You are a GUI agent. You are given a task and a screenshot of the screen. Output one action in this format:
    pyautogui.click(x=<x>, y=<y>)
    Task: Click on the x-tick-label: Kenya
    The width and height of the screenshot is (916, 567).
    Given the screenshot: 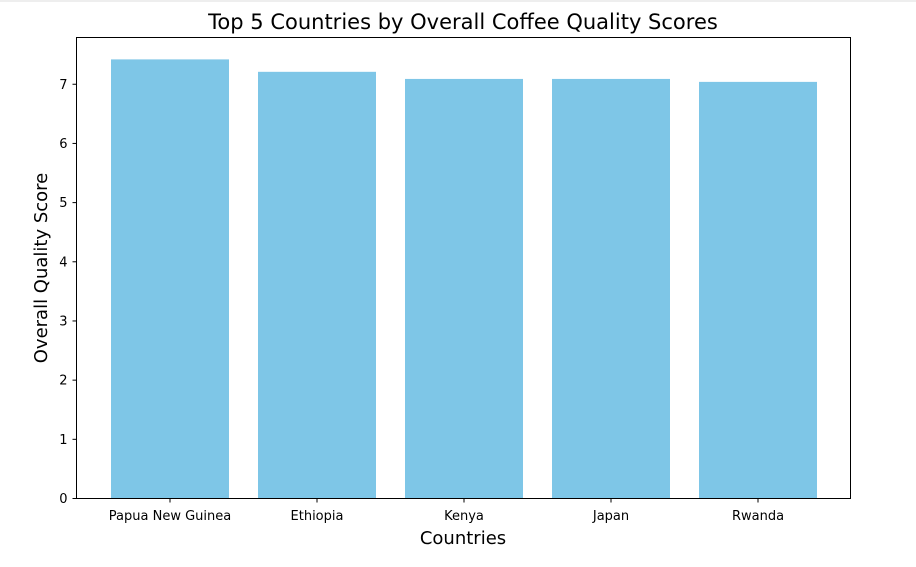 What is the action you would take?
    pyautogui.click(x=464, y=516)
    